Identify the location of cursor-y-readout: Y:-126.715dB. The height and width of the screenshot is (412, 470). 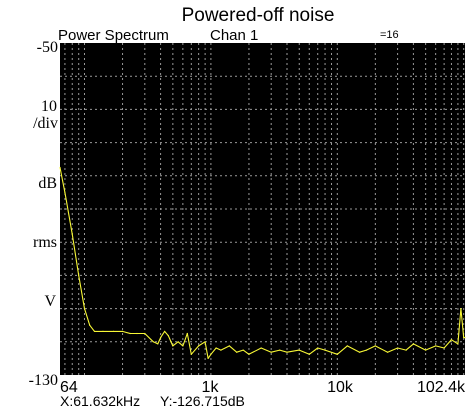
(202, 401).